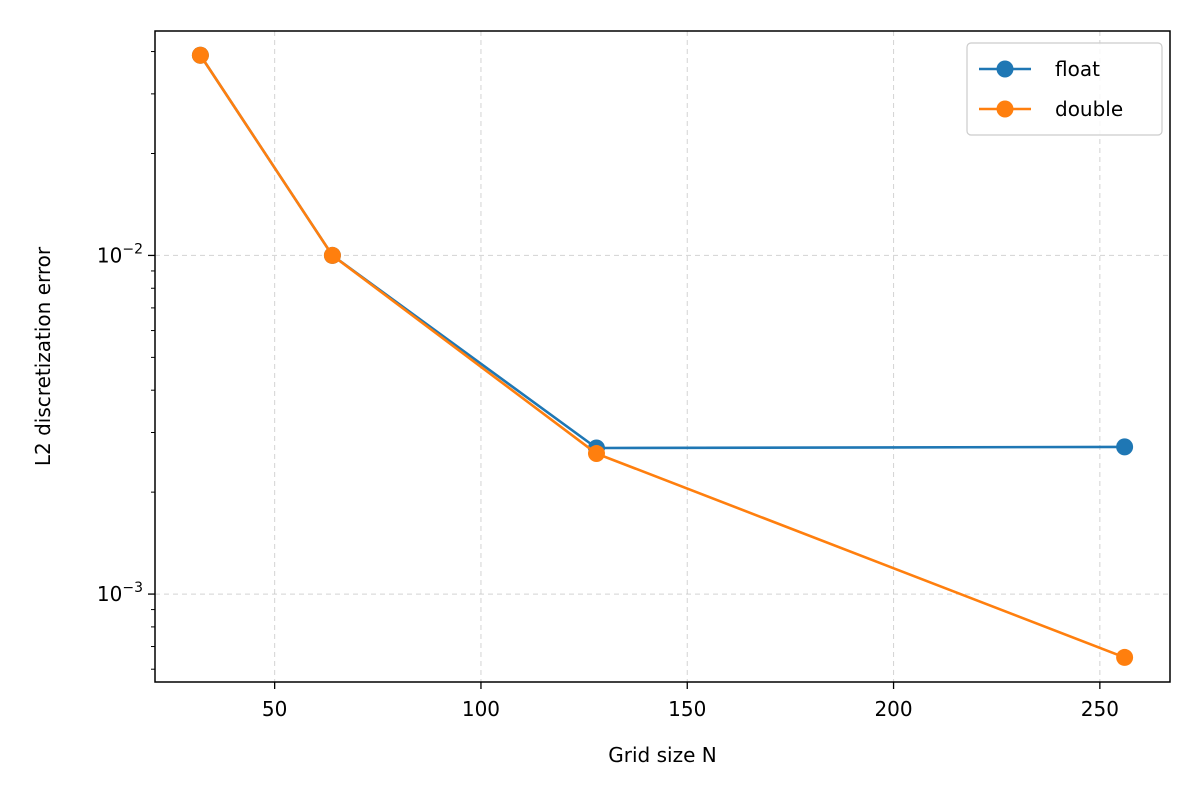  What do you see at coordinates (662, 755) in the screenshot?
I see `x-axis-label: Grid size N` at bounding box center [662, 755].